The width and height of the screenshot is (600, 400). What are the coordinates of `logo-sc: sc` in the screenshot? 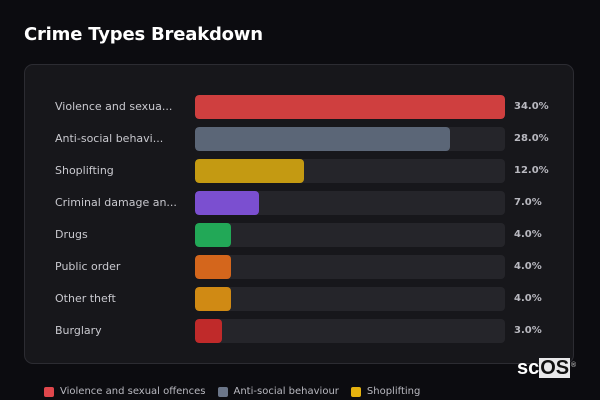 It's located at (528, 368).